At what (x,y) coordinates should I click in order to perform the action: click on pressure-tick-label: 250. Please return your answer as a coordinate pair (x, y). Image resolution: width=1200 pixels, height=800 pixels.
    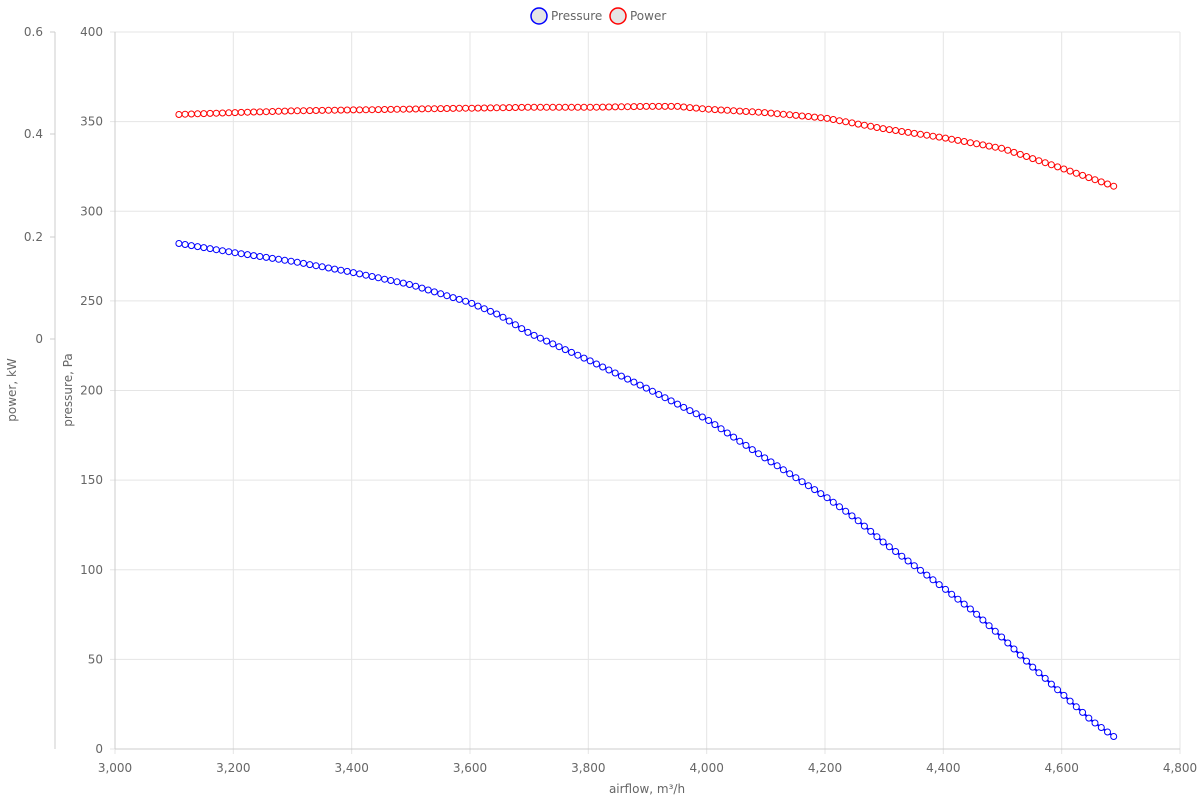
    Looking at the image, I should click on (91, 301).